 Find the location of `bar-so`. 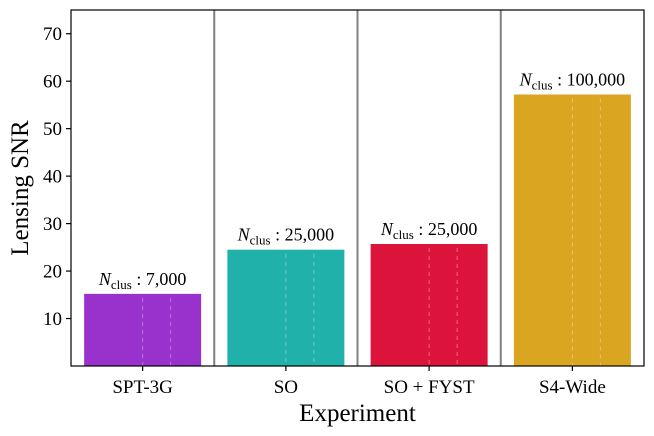

bar-so is located at coordinates (286, 307).